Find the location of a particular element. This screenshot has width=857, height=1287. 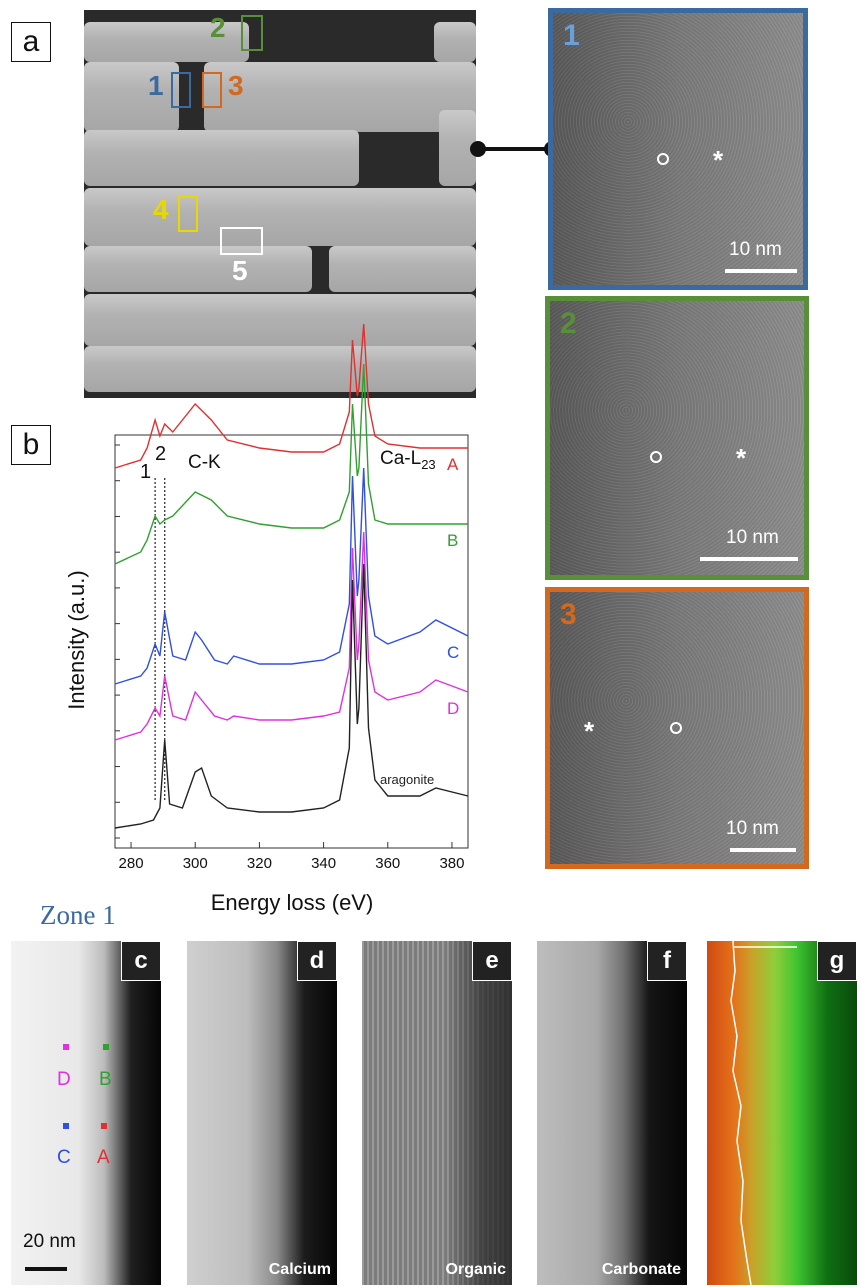

zone-title: Zone 1 is located at coordinates (78, 915).